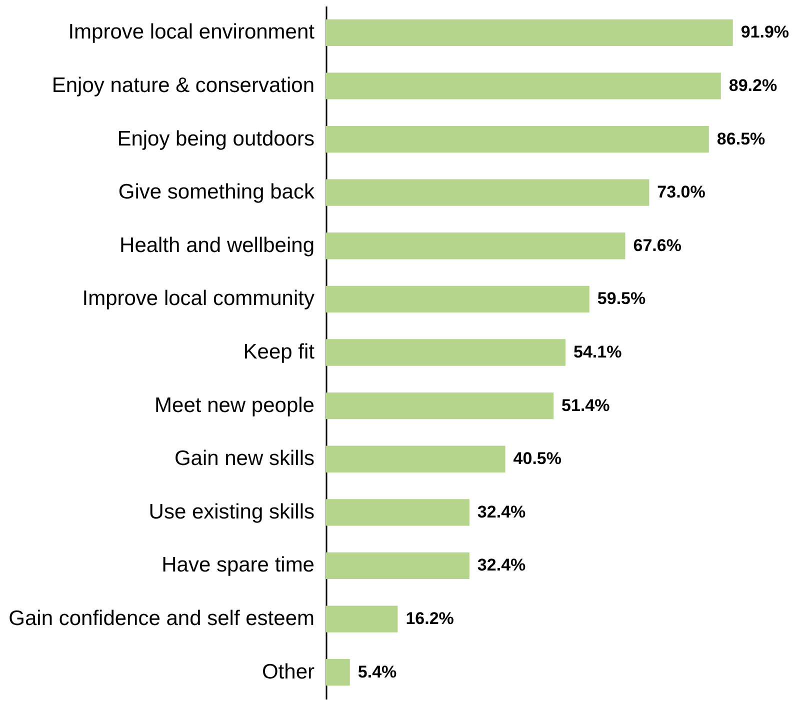 This screenshot has height=705, width=808. I want to click on data-label: 59.5%, so click(621, 298).